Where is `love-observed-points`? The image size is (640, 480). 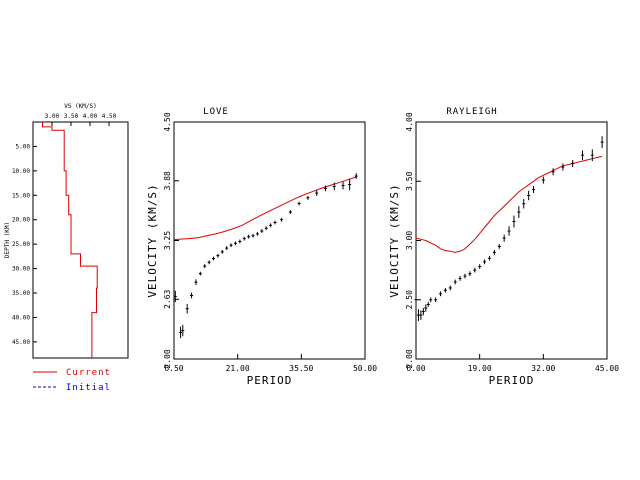
love-observed-points is located at coordinates (265, 256).